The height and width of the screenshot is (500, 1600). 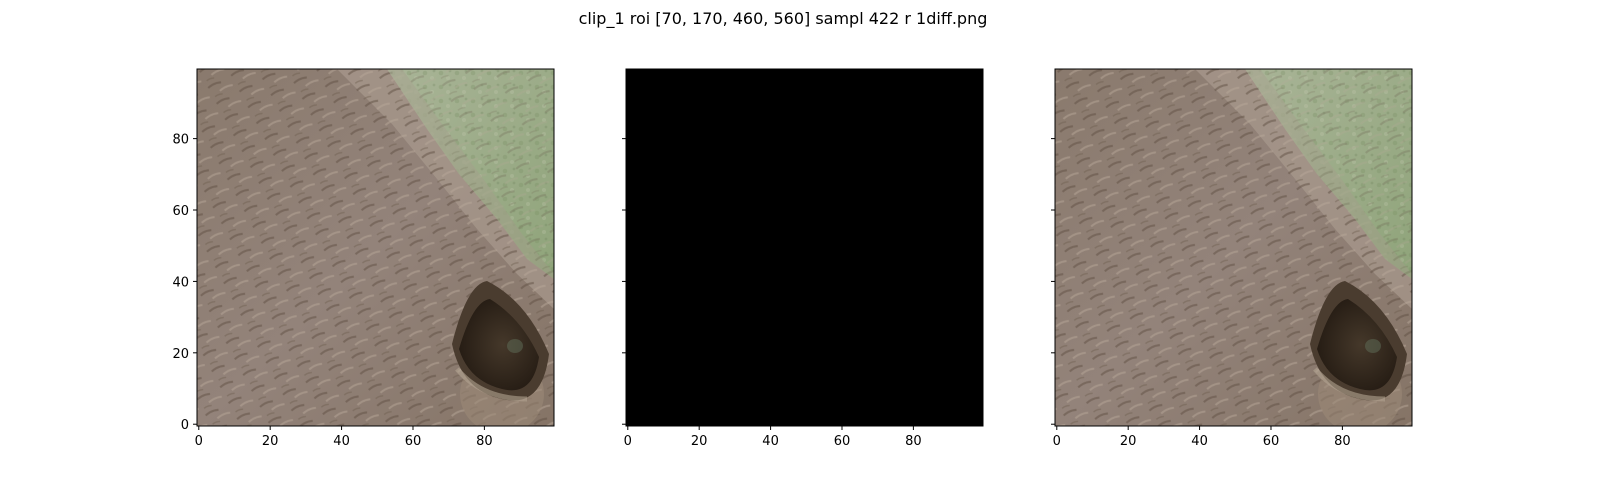 I want to click on y-axis: 0 20 40 60 80, so click(x=184, y=283).